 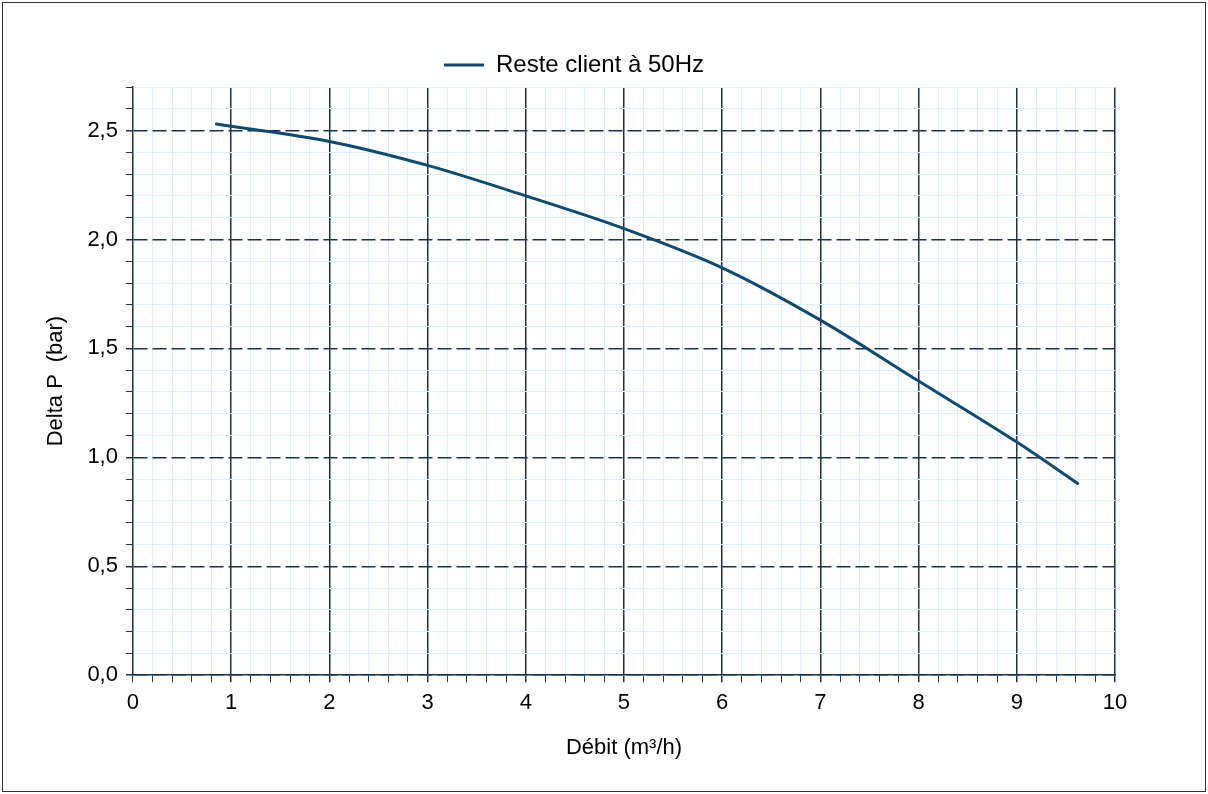 What do you see at coordinates (820, 702) in the screenshot?
I see `x-tick-label: 7` at bounding box center [820, 702].